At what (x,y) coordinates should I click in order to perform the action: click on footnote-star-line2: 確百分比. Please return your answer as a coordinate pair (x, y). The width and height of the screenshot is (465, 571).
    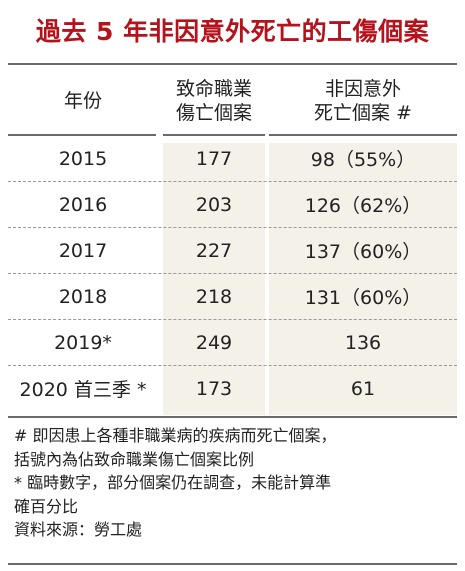
    Looking at the image, I should click on (46, 506).